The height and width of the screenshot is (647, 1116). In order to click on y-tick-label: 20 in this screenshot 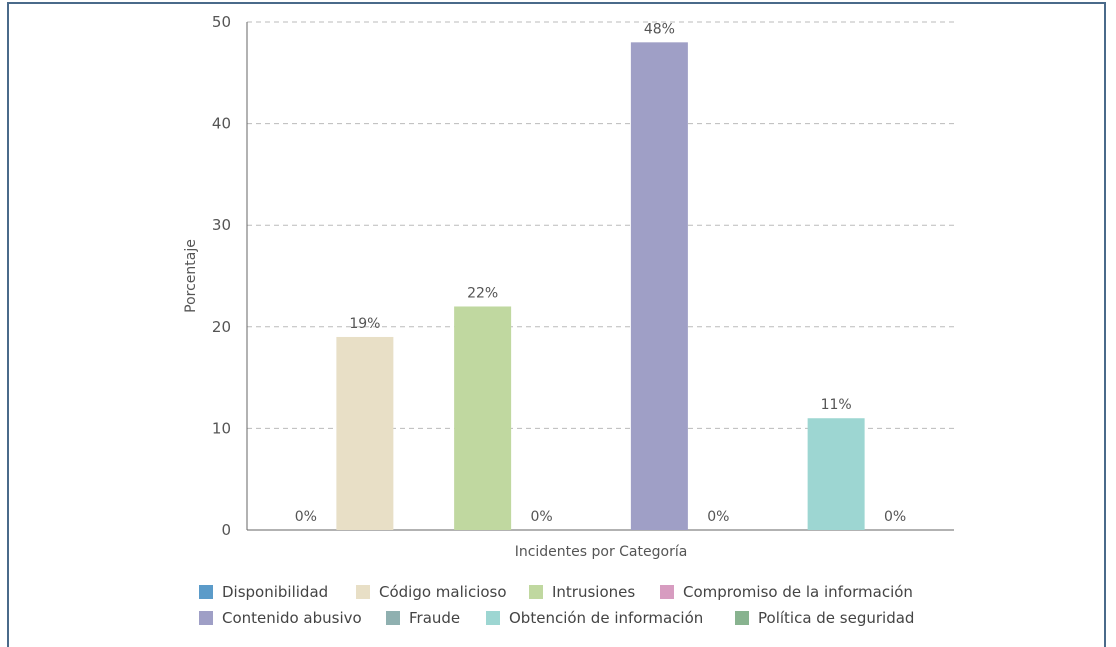, I will do `click(221, 327)`.